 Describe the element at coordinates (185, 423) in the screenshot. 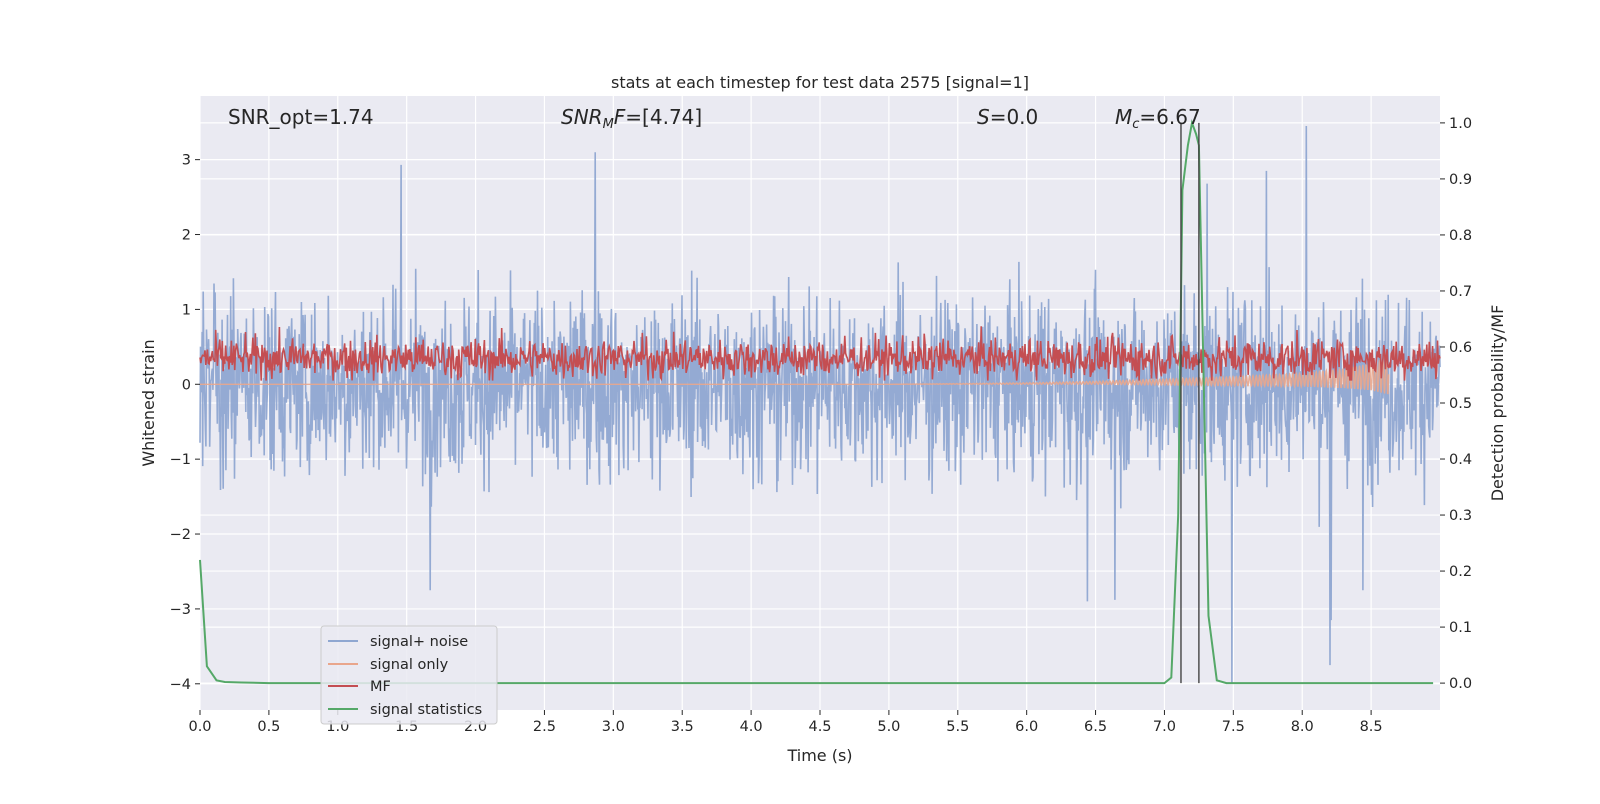

I see `y-axis-ticks: −4 −3 −2 −1 0 1 2 3` at that location.